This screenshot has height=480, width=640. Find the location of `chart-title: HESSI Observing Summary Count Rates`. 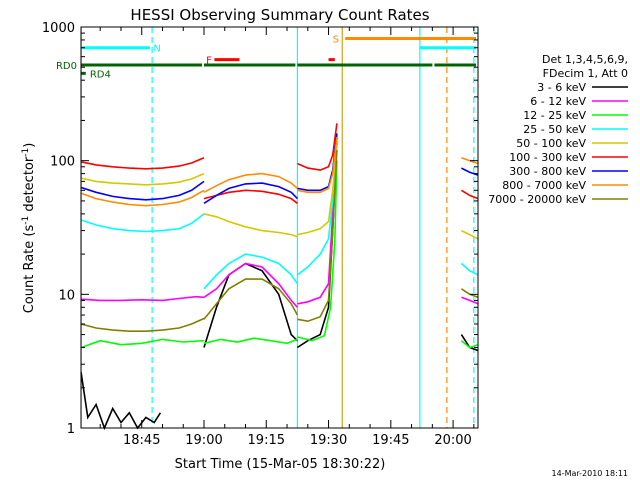

chart-title: HESSI Observing Summary Count Rates is located at coordinates (279, 15).